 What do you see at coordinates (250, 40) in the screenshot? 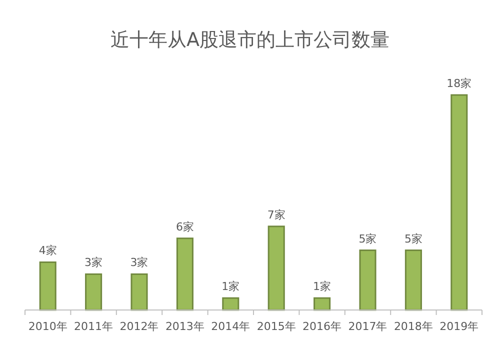
I see `chart-title: 近十年从A股退市的上市公司数量` at bounding box center [250, 40].